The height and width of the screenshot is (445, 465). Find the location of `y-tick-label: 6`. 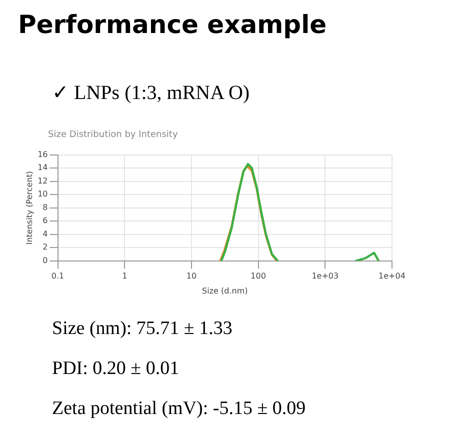

y-tick-label: 6 is located at coordinates (45, 221).